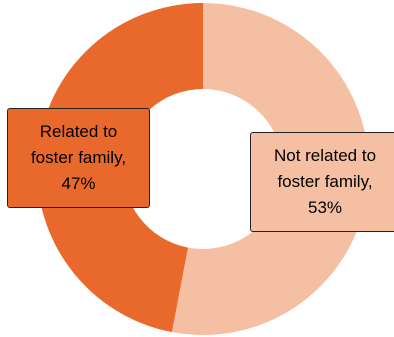 This screenshot has height=337, width=394. I want to click on data-label-related-line3: 47%, so click(78, 183).